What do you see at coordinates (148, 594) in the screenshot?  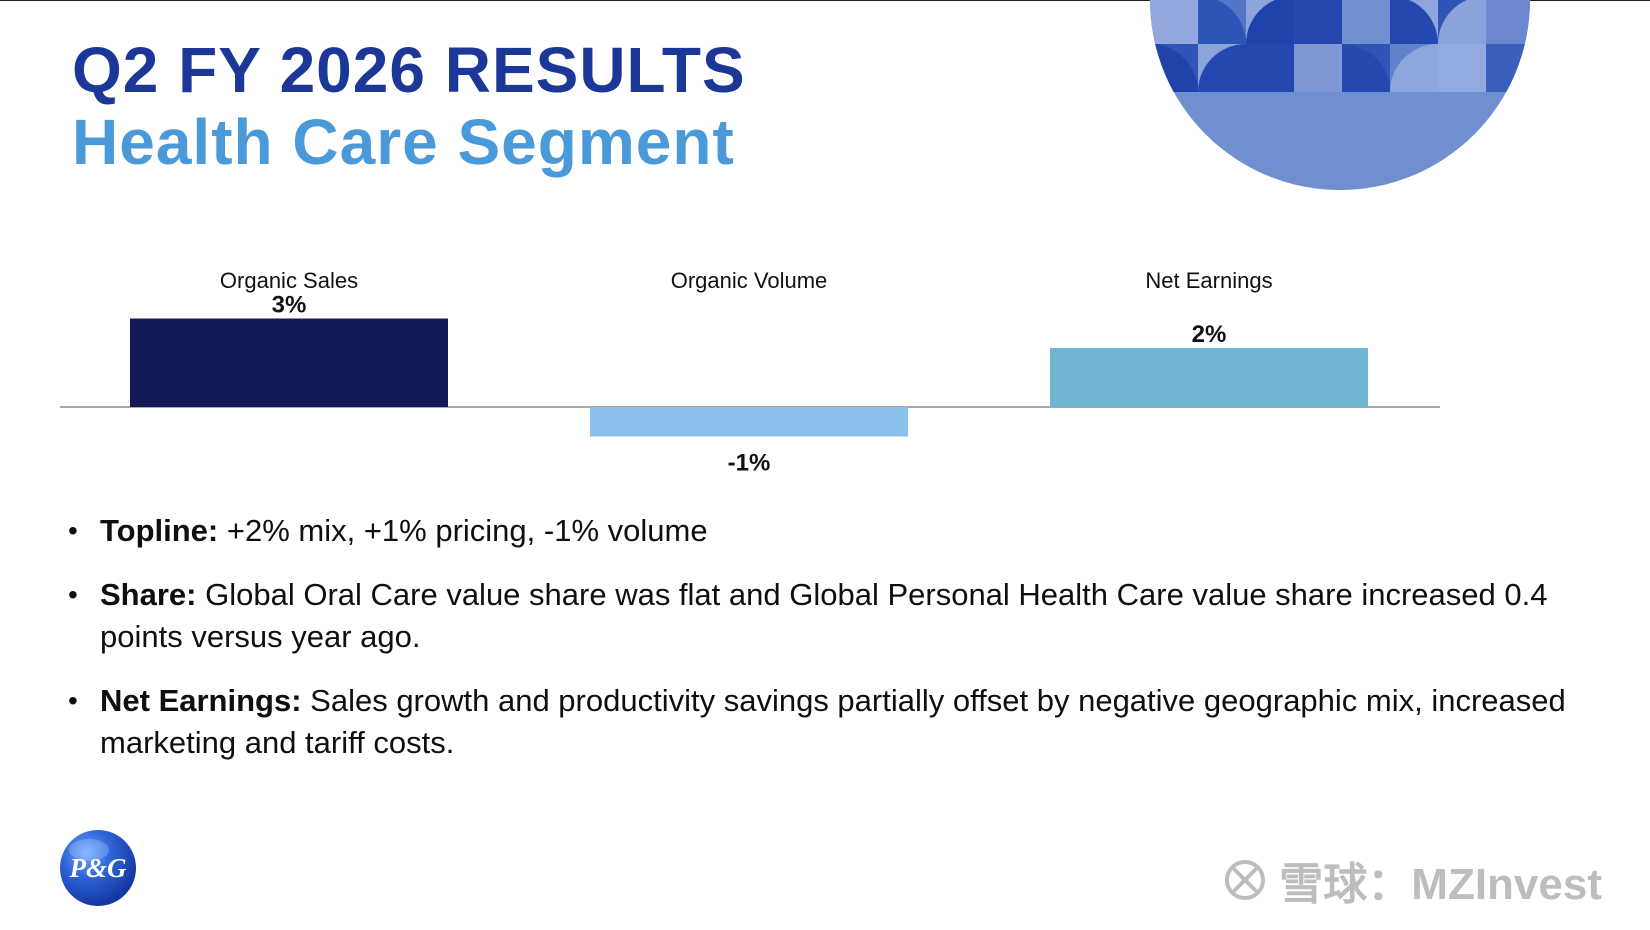 I see `bullet-label: Share:` at bounding box center [148, 594].